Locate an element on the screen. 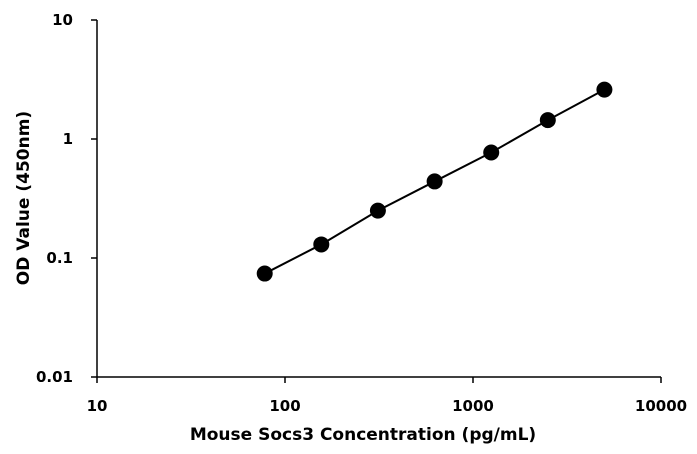  x-axis-label: Mouse Socs3 Concentration (pg/mL) is located at coordinates (363, 435).